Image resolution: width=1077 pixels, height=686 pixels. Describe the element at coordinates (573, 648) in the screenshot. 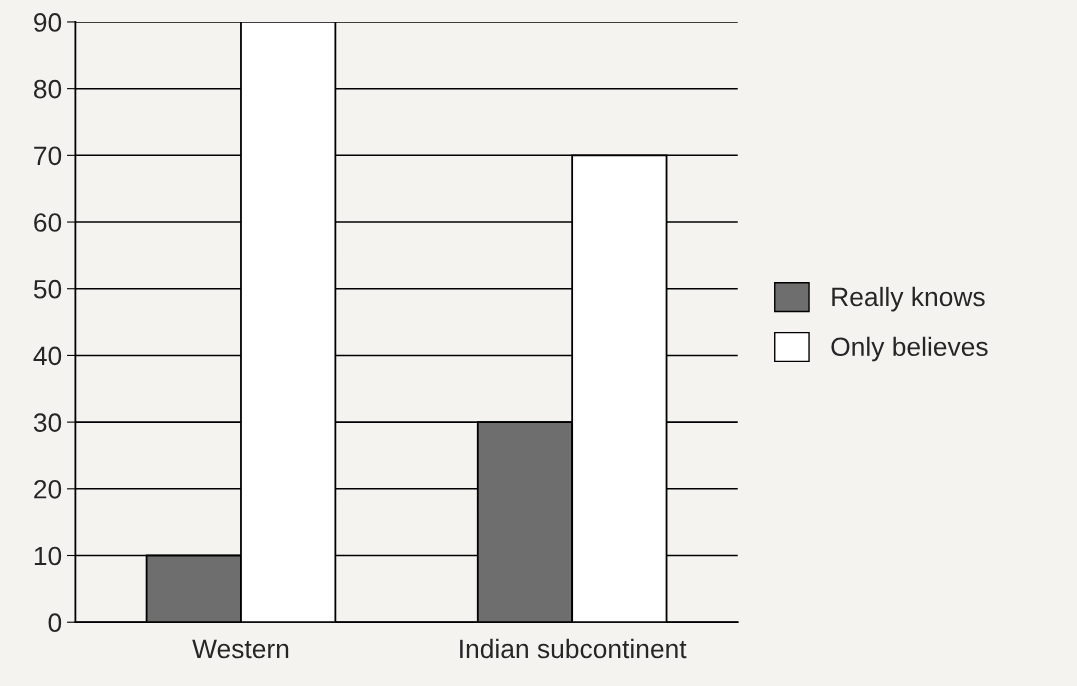

I see `x-tick-label: Indian subcontinent` at that location.